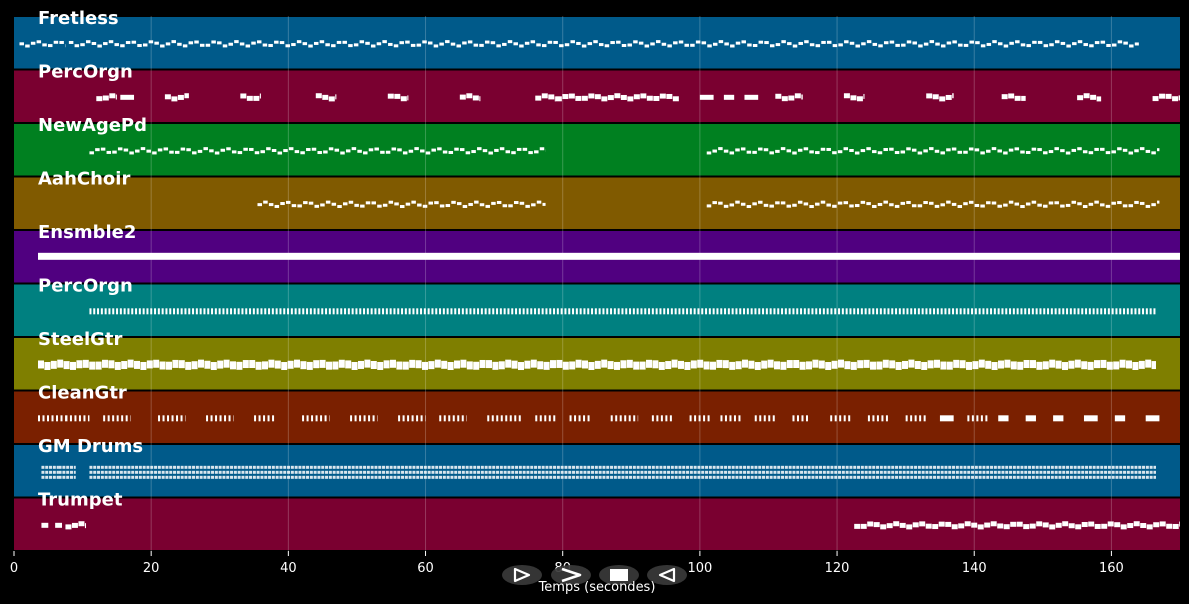 The width and height of the screenshot is (1189, 604). What do you see at coordinates (571, 575) in the screenshot?
I see `fast-forward-button` at bounding box center [571, 575].